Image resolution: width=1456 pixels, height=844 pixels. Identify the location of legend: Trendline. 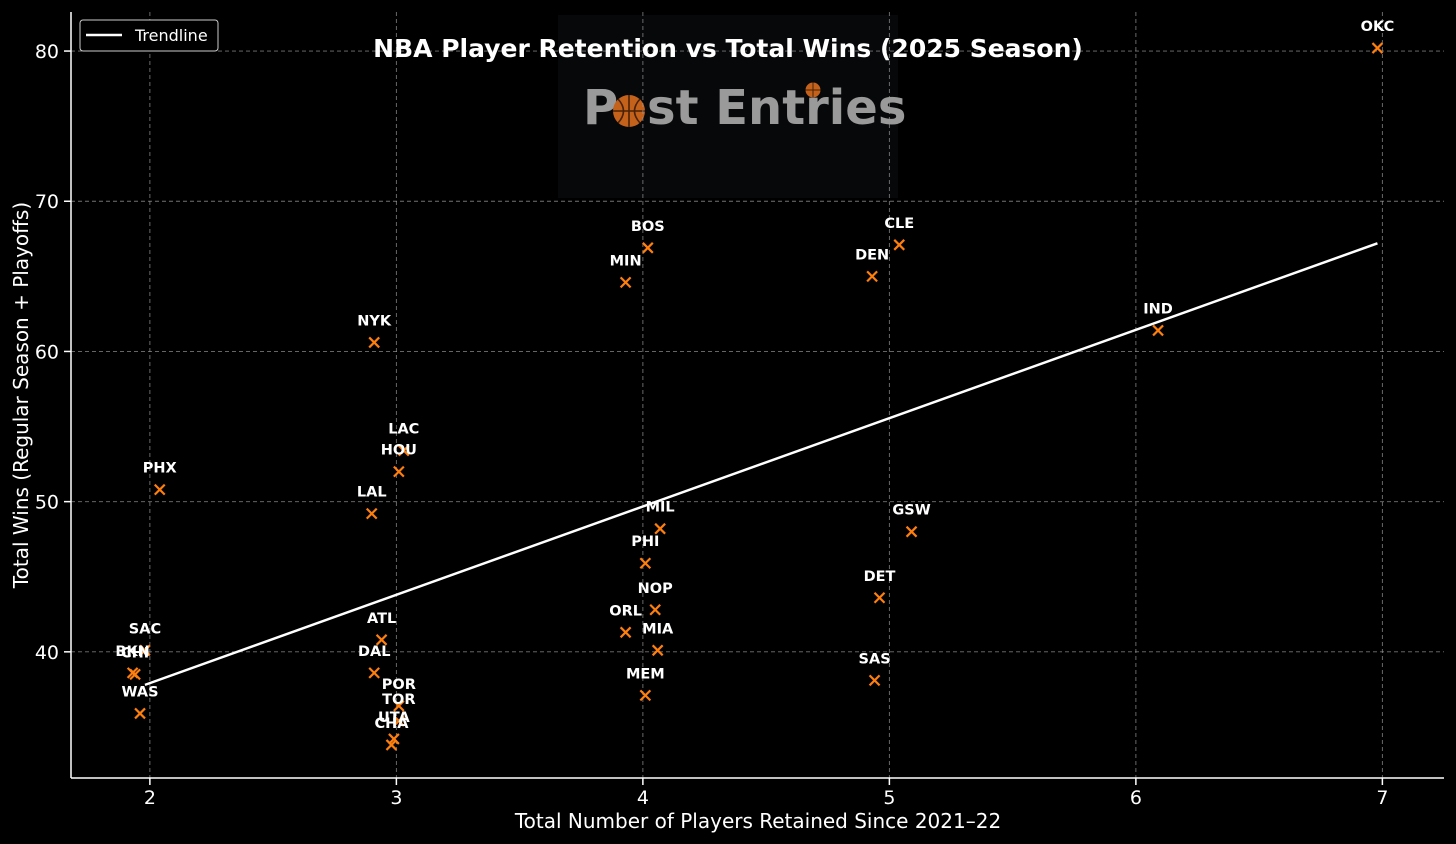
(149, 35).